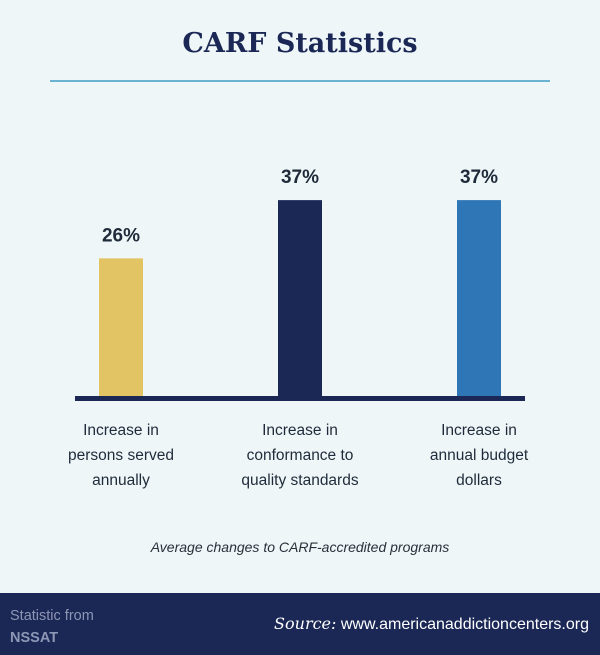  I want to click on statistic-from-org: NSSAT, so click(34, 638).